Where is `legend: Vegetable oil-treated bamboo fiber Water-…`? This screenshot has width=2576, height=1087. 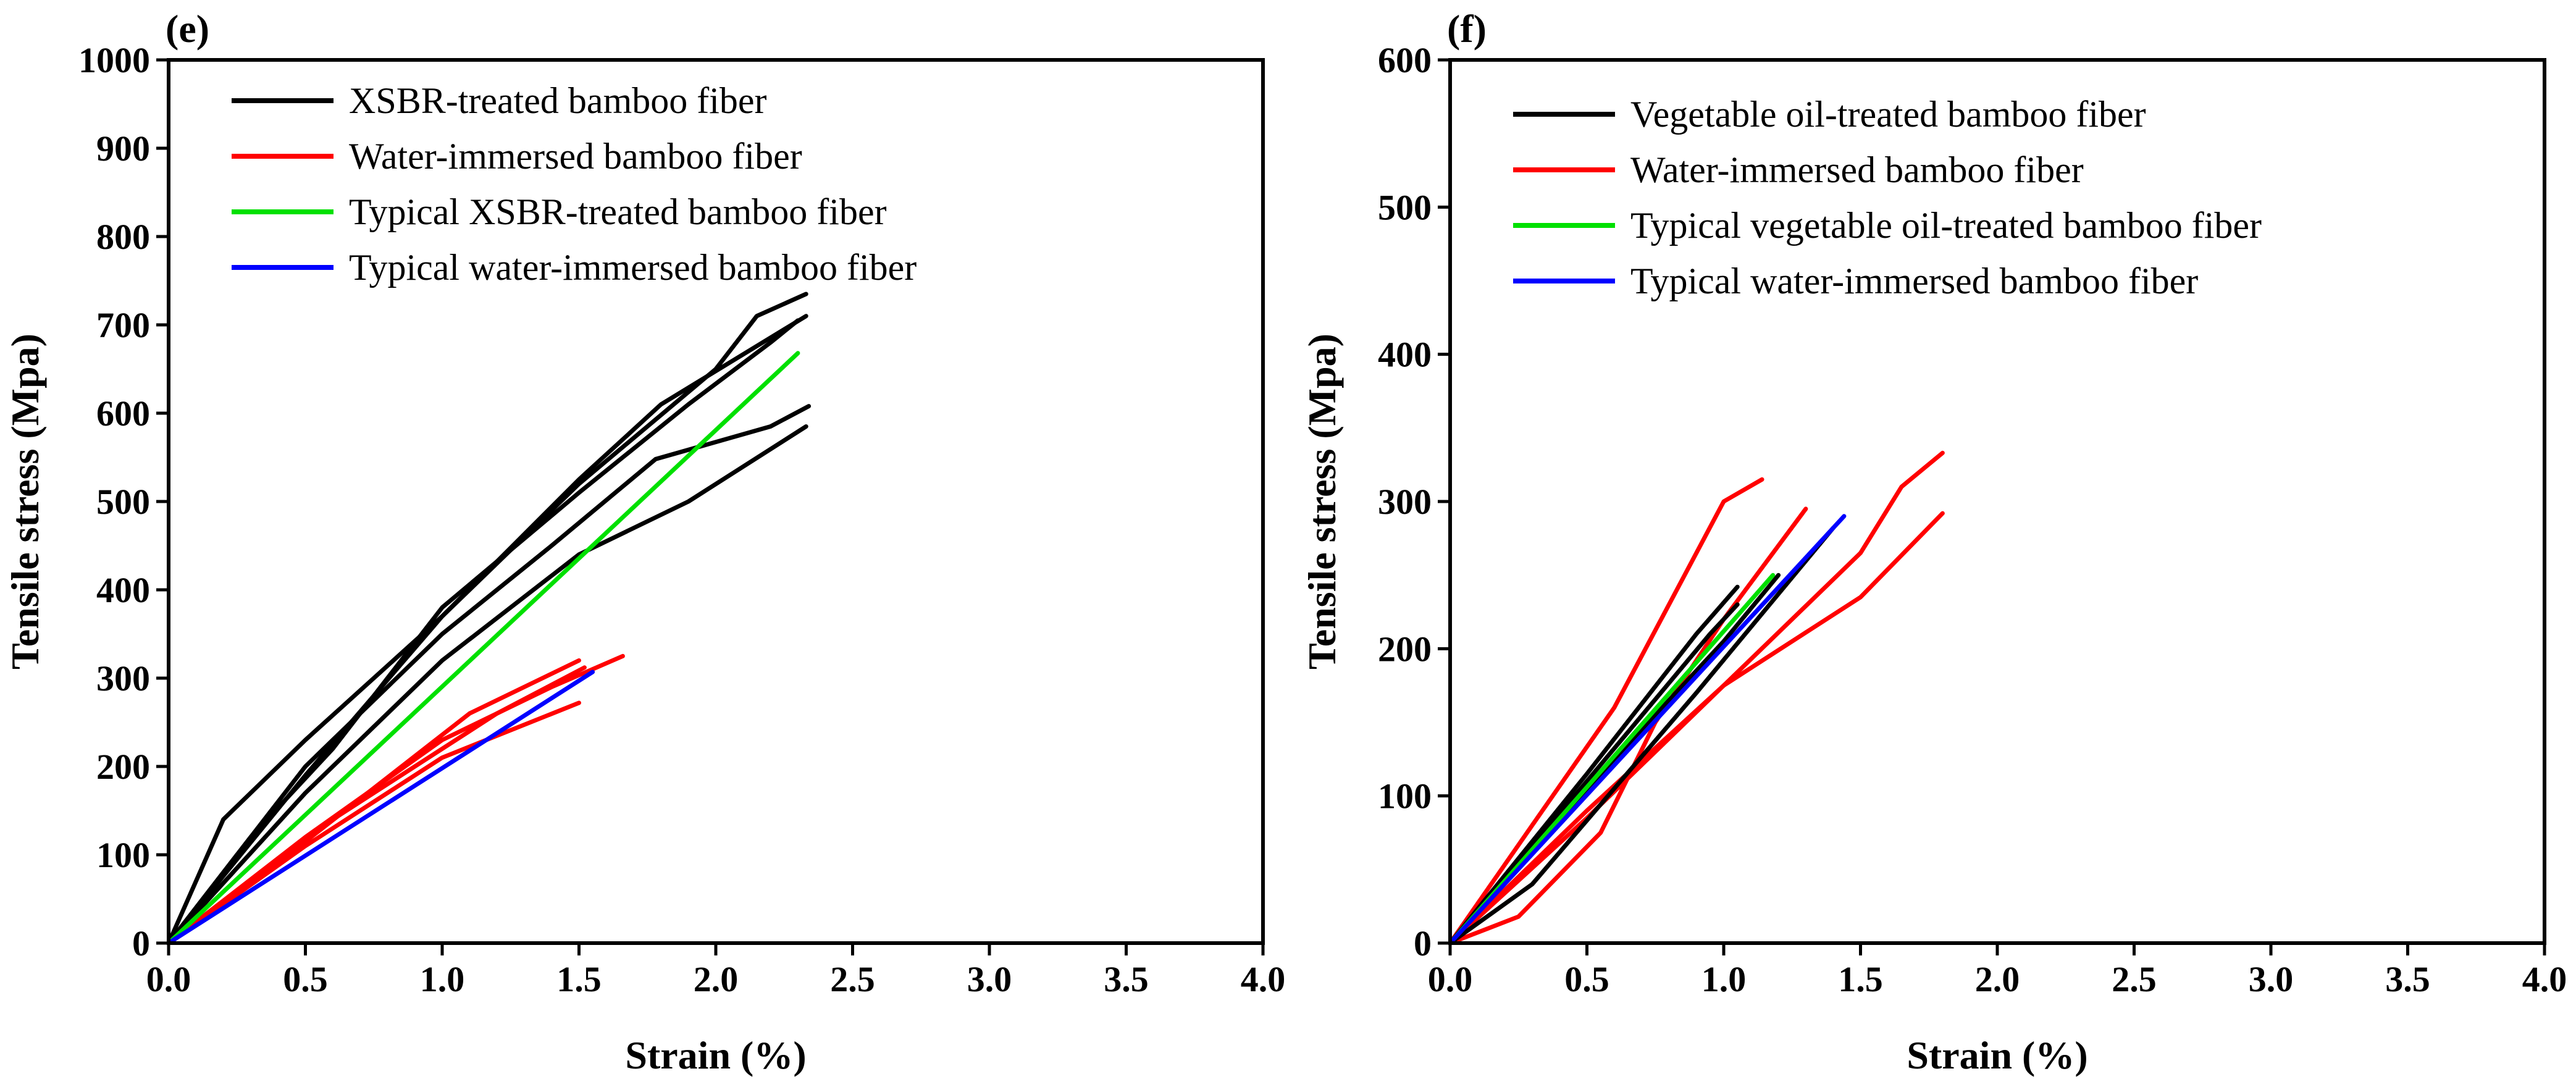
legend: Vegetable oil-treated bamboo fiber Water-… is located at coordinates (1887, 197).